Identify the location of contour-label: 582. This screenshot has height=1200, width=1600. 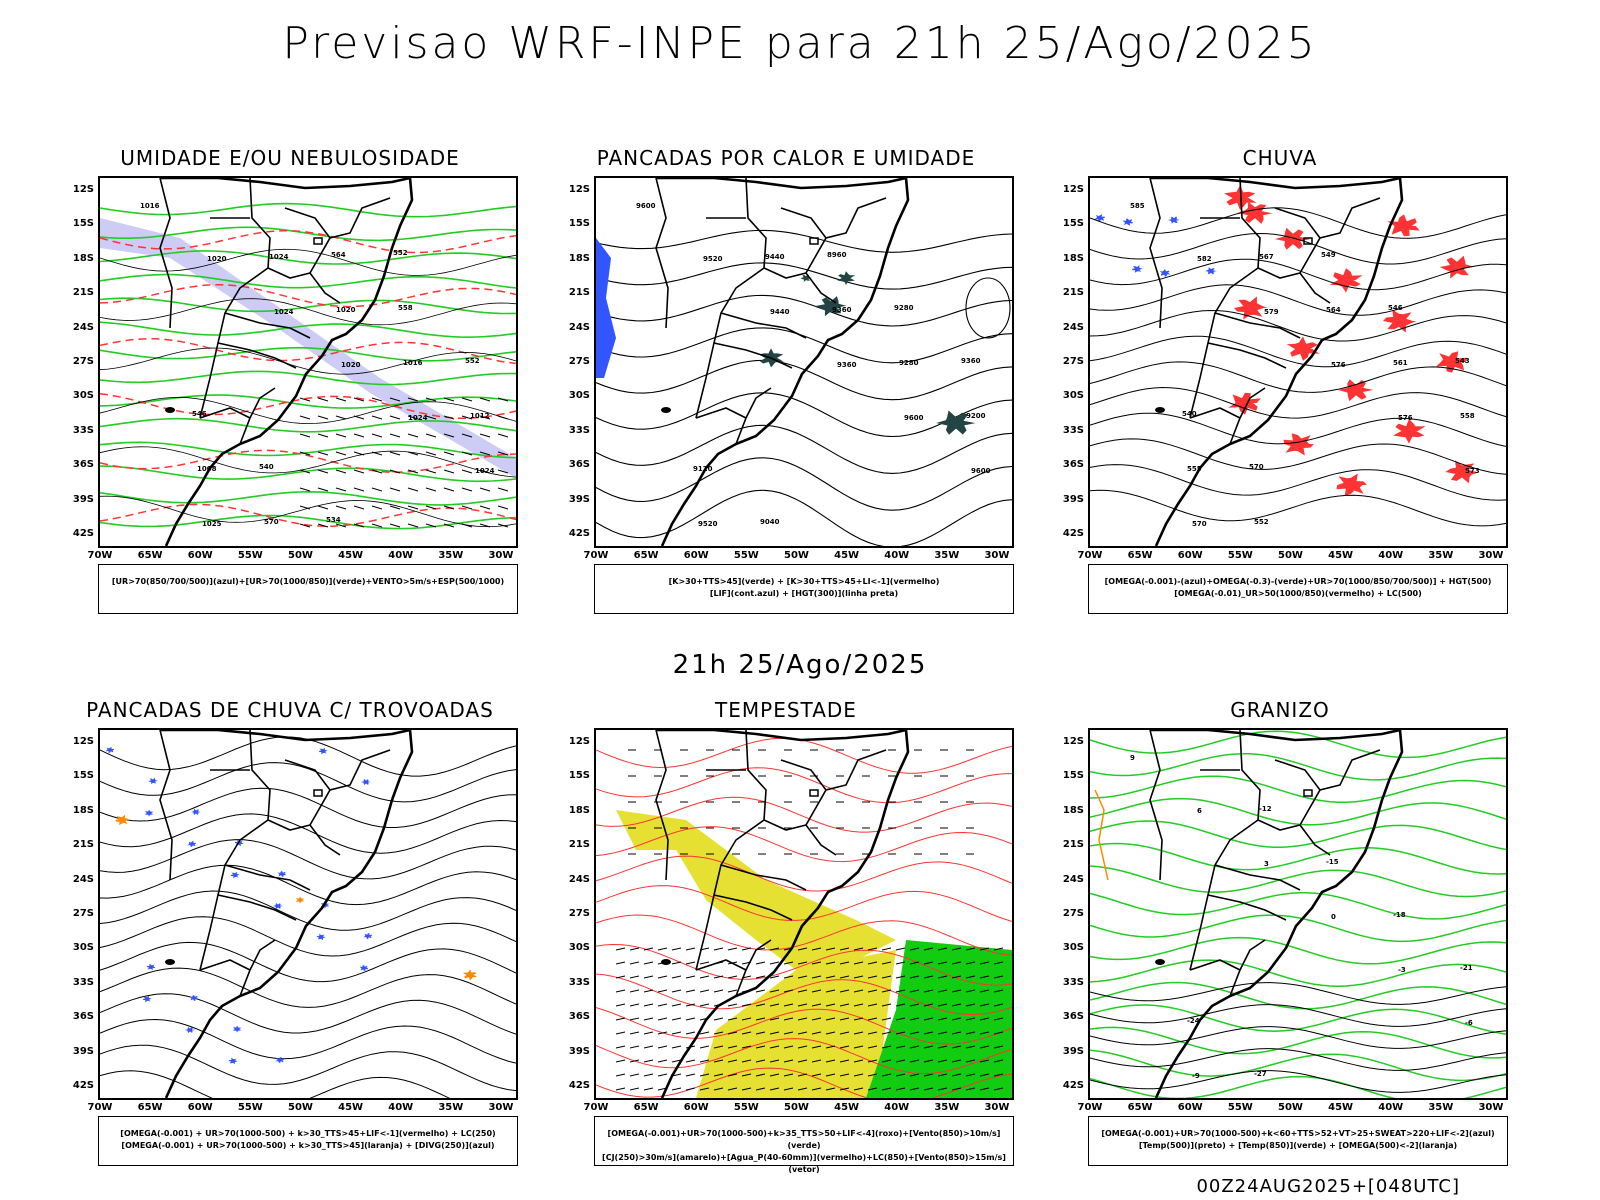
(1204, 259).